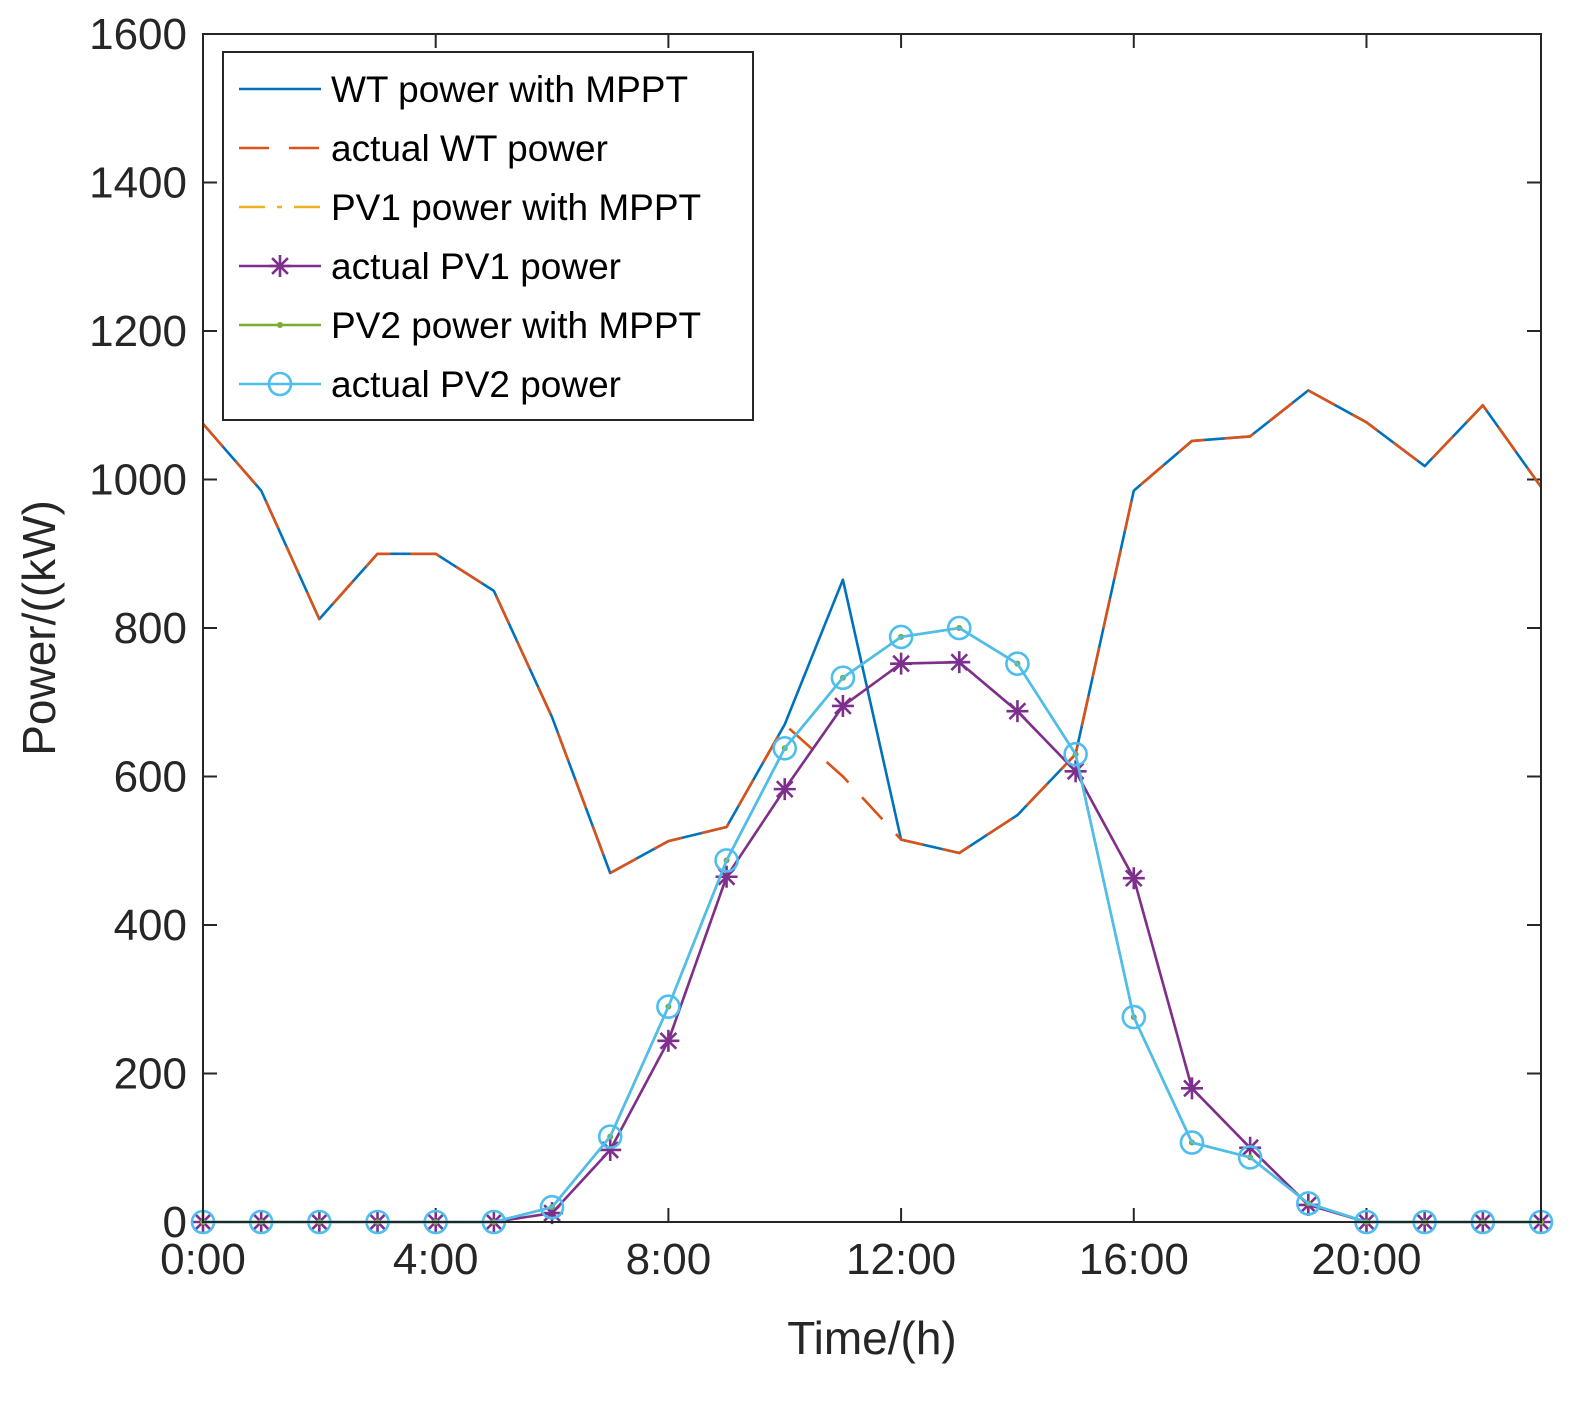 Image resolution: width=1596 pixels, height=1402 pixels. What do you see at coordinates (469, 148) in the screenshot?
I see `legend-label: actual WT power` at bounding box center [469, 148].